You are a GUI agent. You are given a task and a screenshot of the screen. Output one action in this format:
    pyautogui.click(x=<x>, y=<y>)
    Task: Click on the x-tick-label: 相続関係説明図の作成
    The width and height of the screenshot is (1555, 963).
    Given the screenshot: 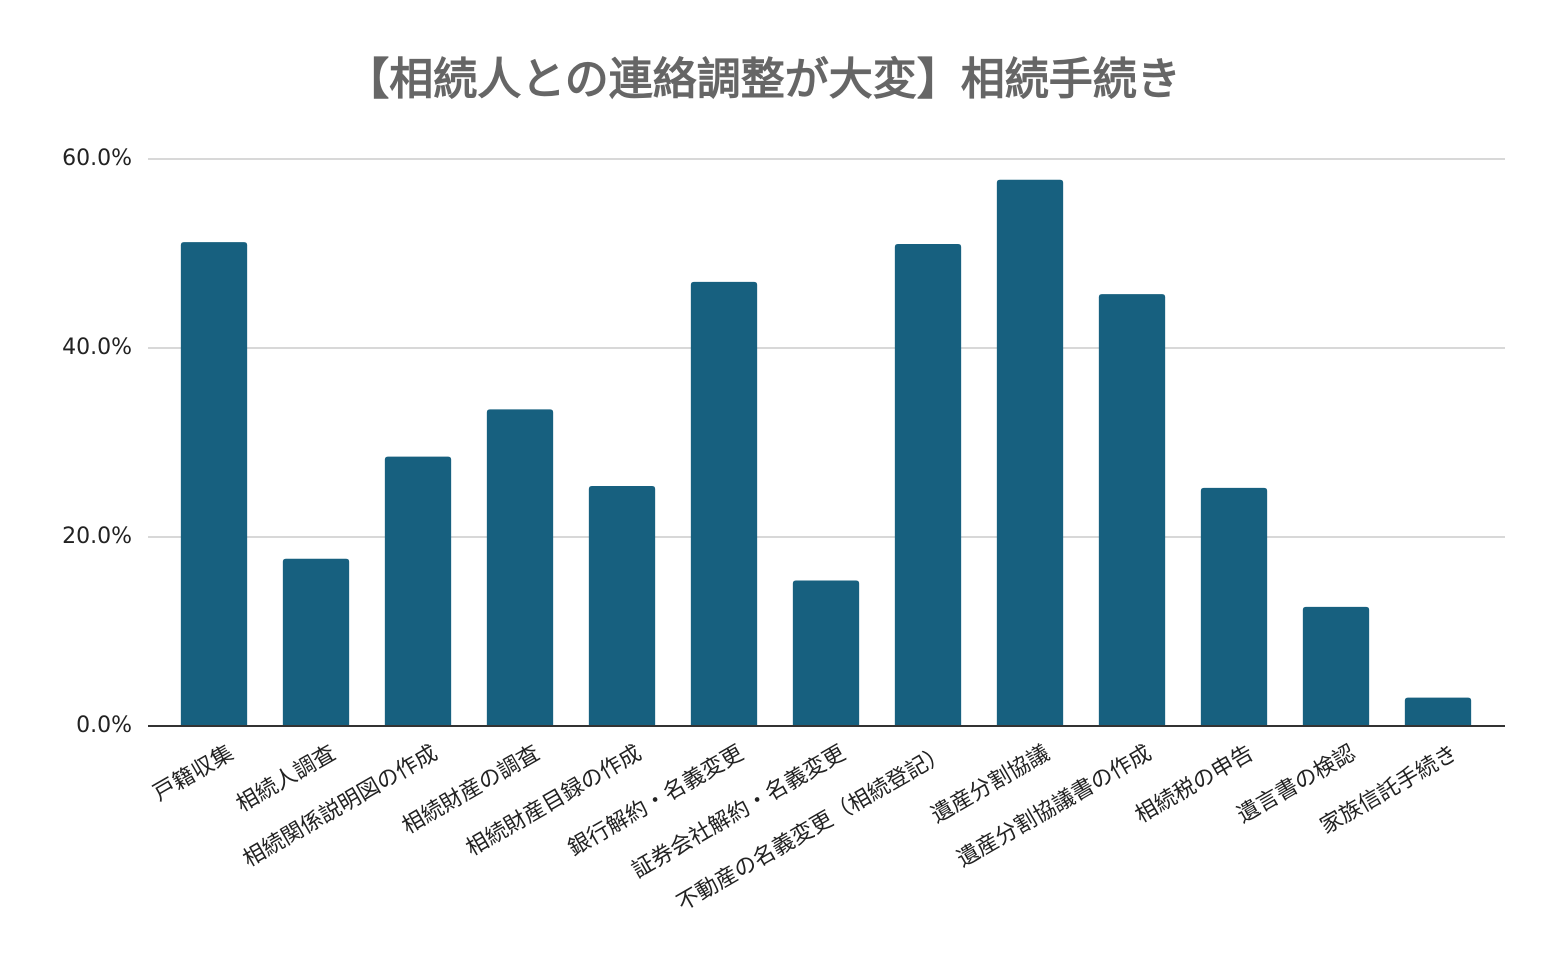 What is the action you would take?
    pyautogui.click(x=340, y=807)
    